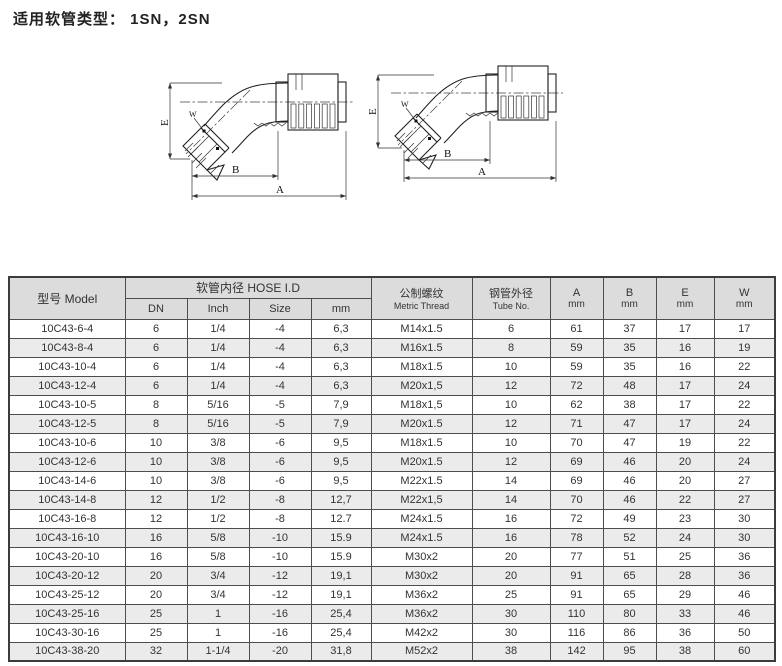 This screenshot has height=666, width=782. I want to click on value-cell: 62, so click(576, 404).